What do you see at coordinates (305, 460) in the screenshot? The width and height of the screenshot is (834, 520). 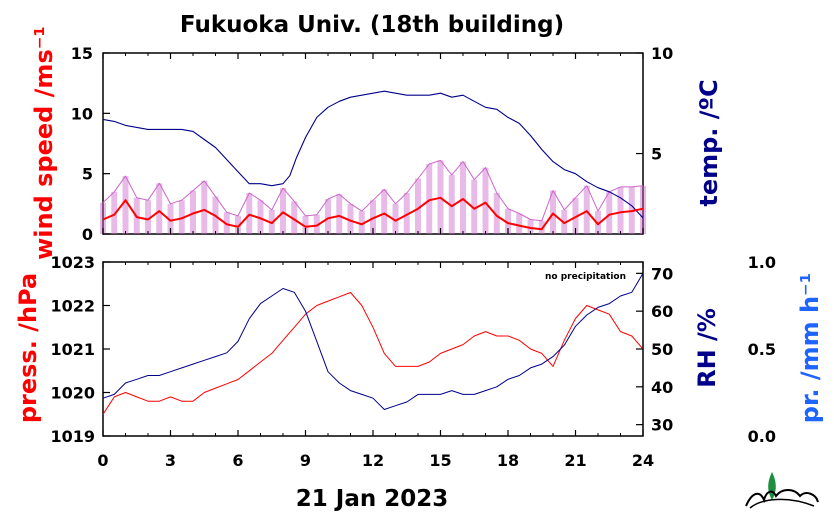 I see `x-tick-label: 9` at bounding box center [305, 460].